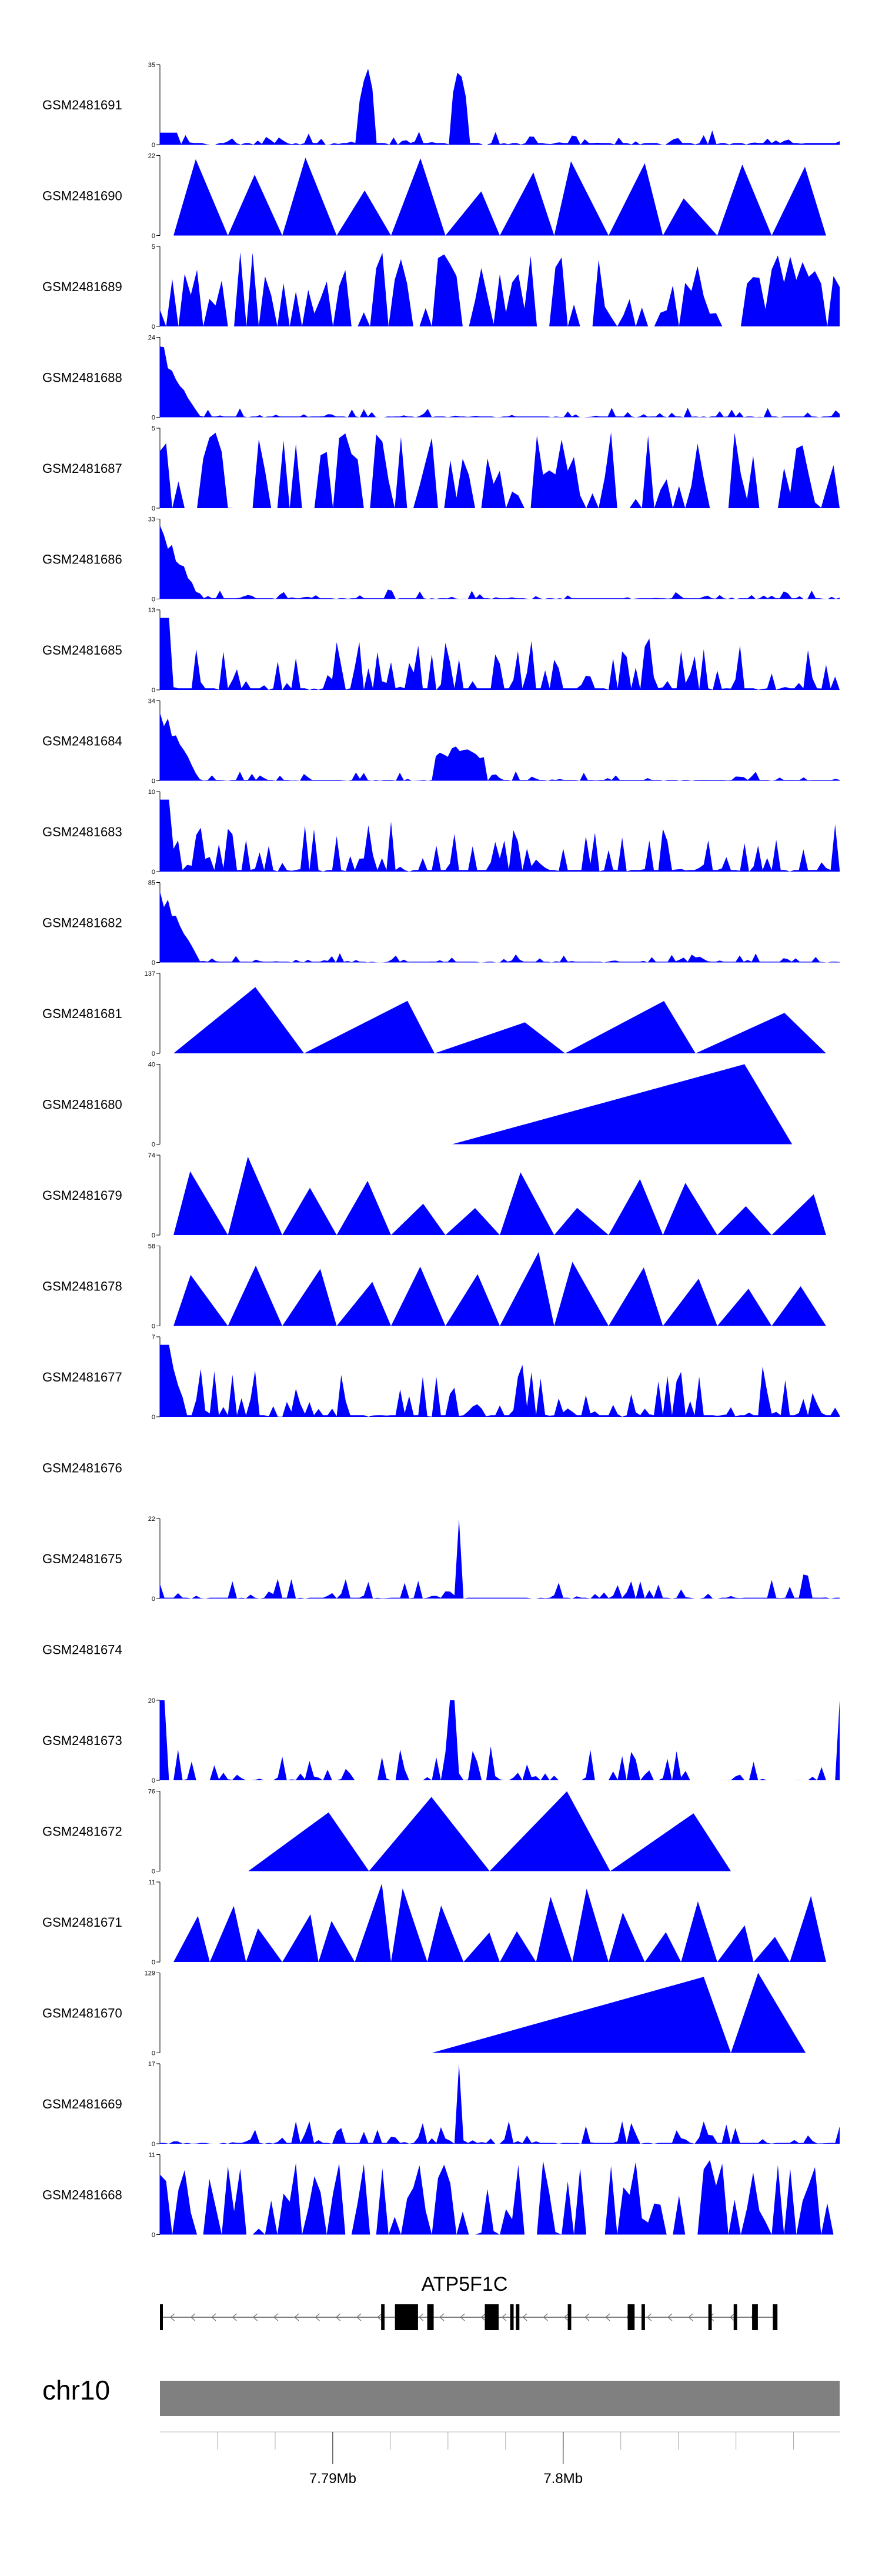  What do you see at coordinates (441, 1740) in the screenshot?
I see `track-gsm2481673: GSM2481673 20 0` at bounding box center [441, 1740].